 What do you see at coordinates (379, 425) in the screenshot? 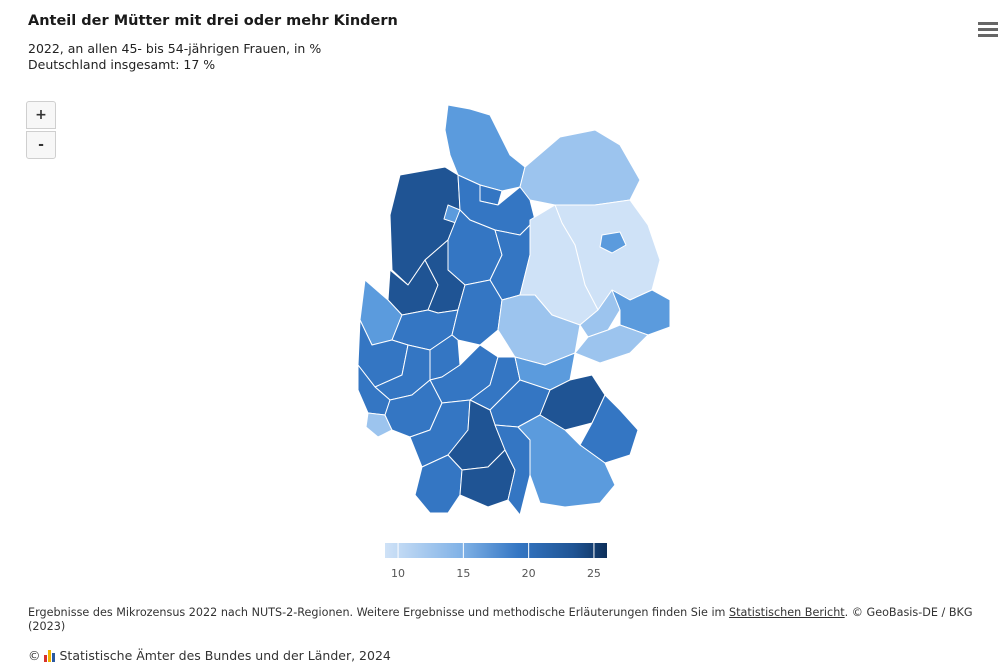
I see `region-saarland` at bounding box center [379, 425].